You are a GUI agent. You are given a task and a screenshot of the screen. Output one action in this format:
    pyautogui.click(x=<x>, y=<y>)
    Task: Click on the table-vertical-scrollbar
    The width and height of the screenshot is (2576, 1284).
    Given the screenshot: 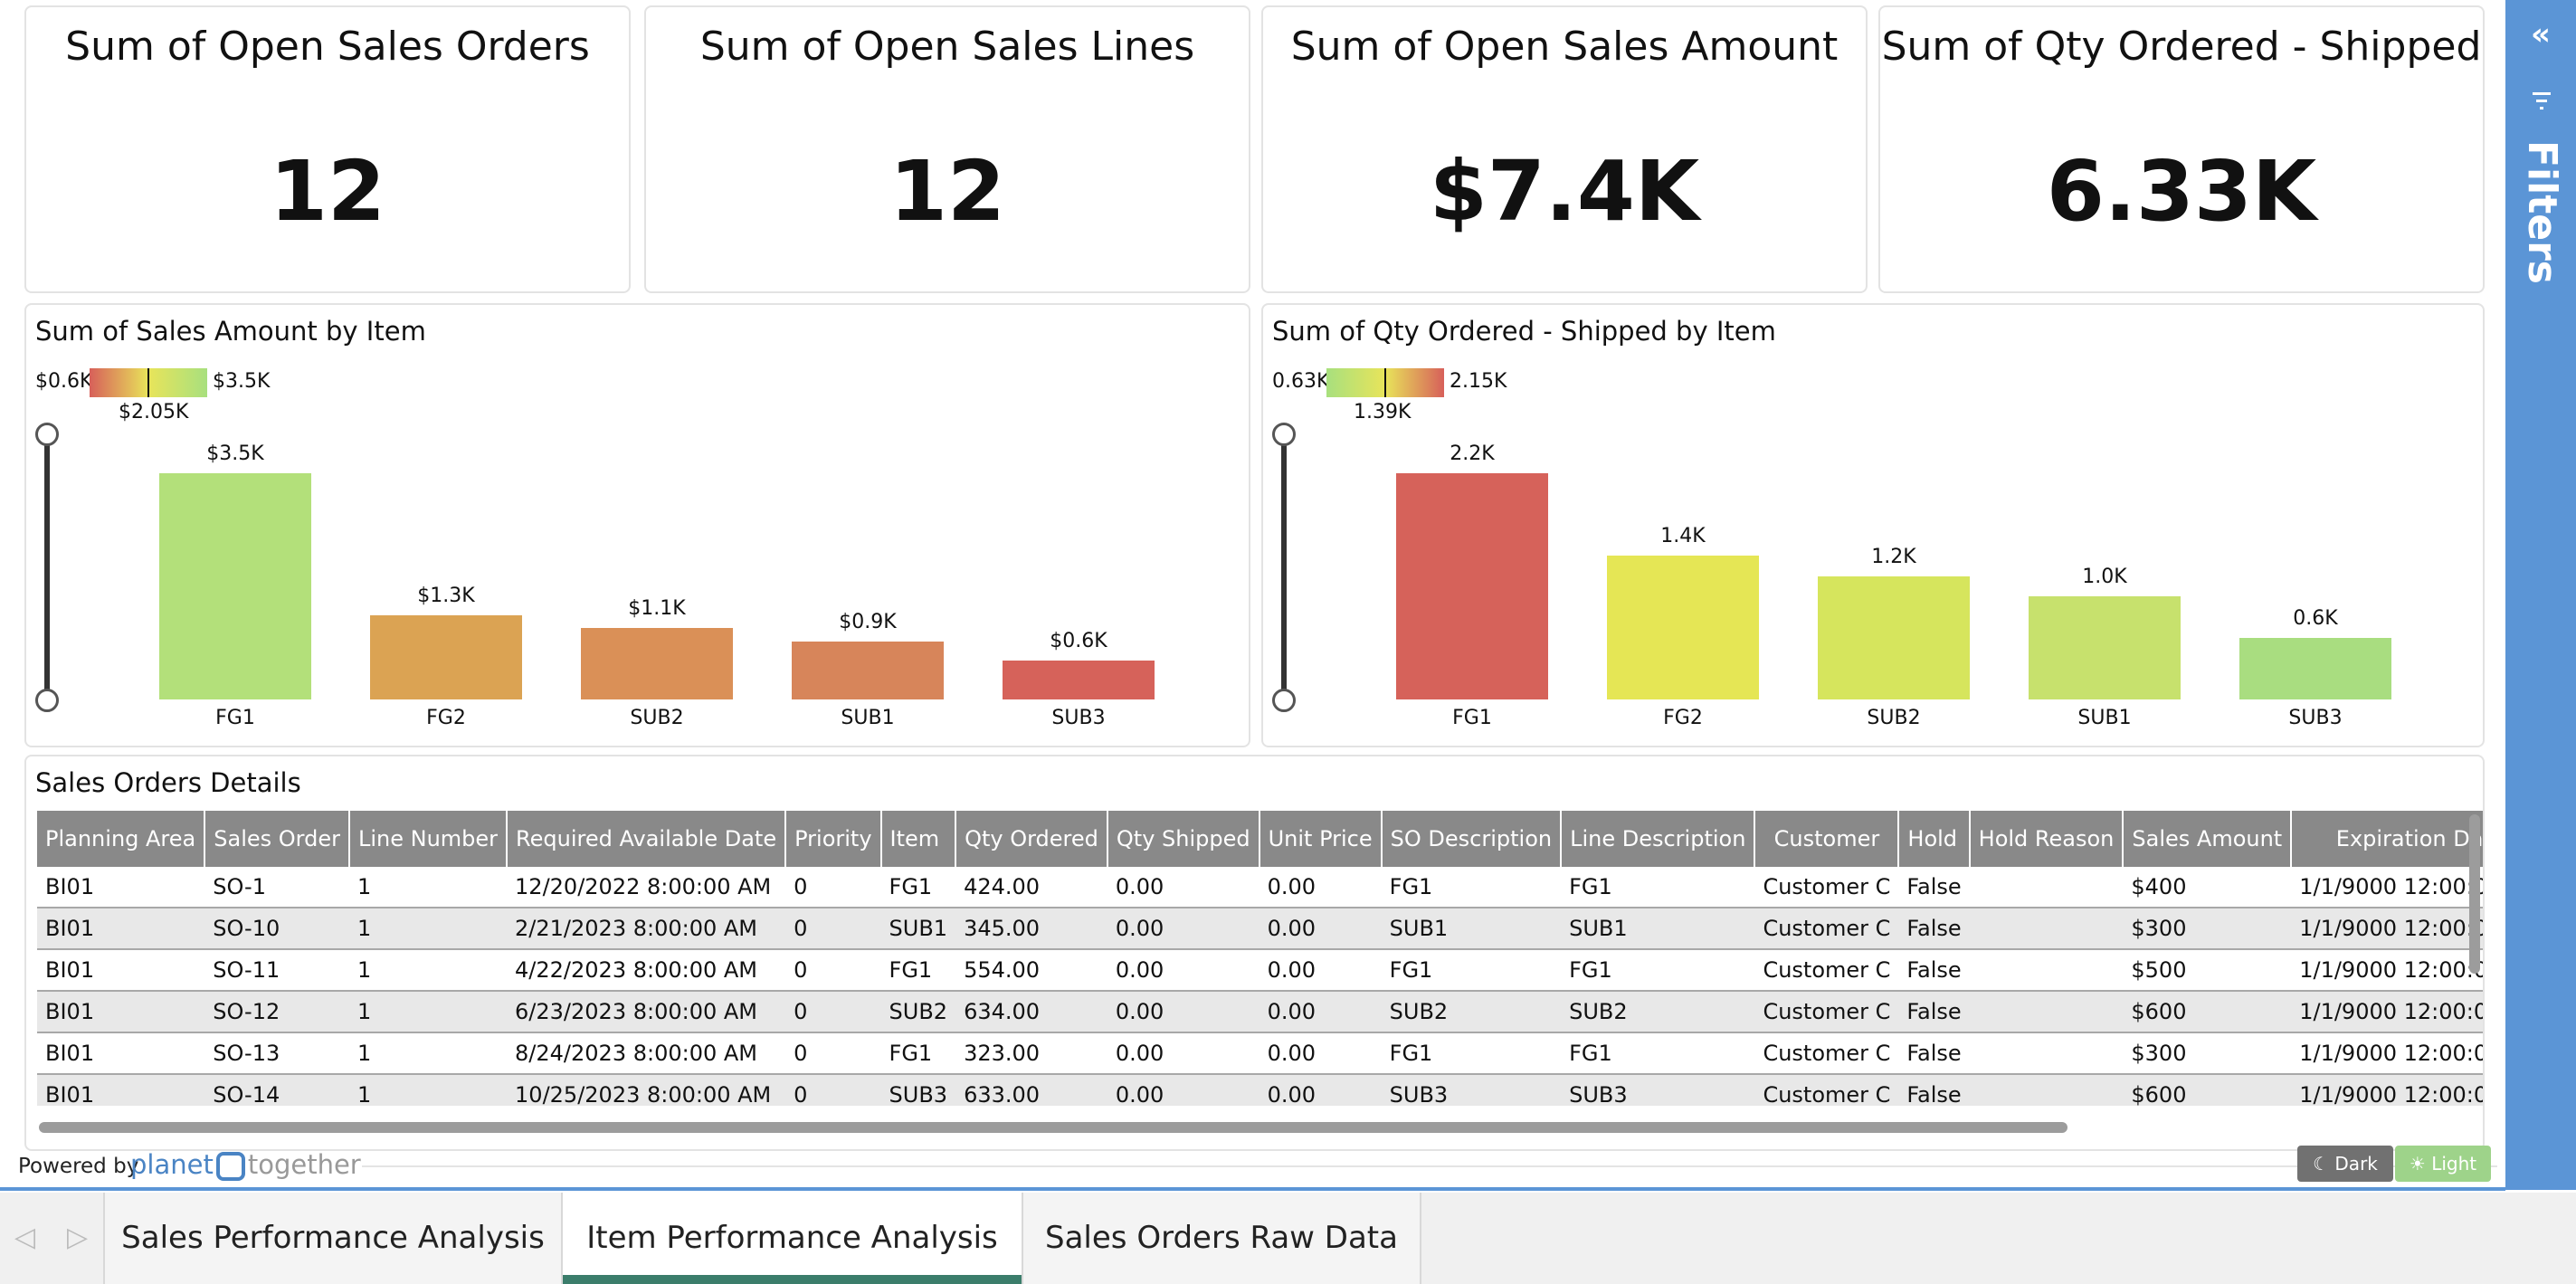 What is the action you would take?
    pyautogui.click(x=2474, y=894)
    